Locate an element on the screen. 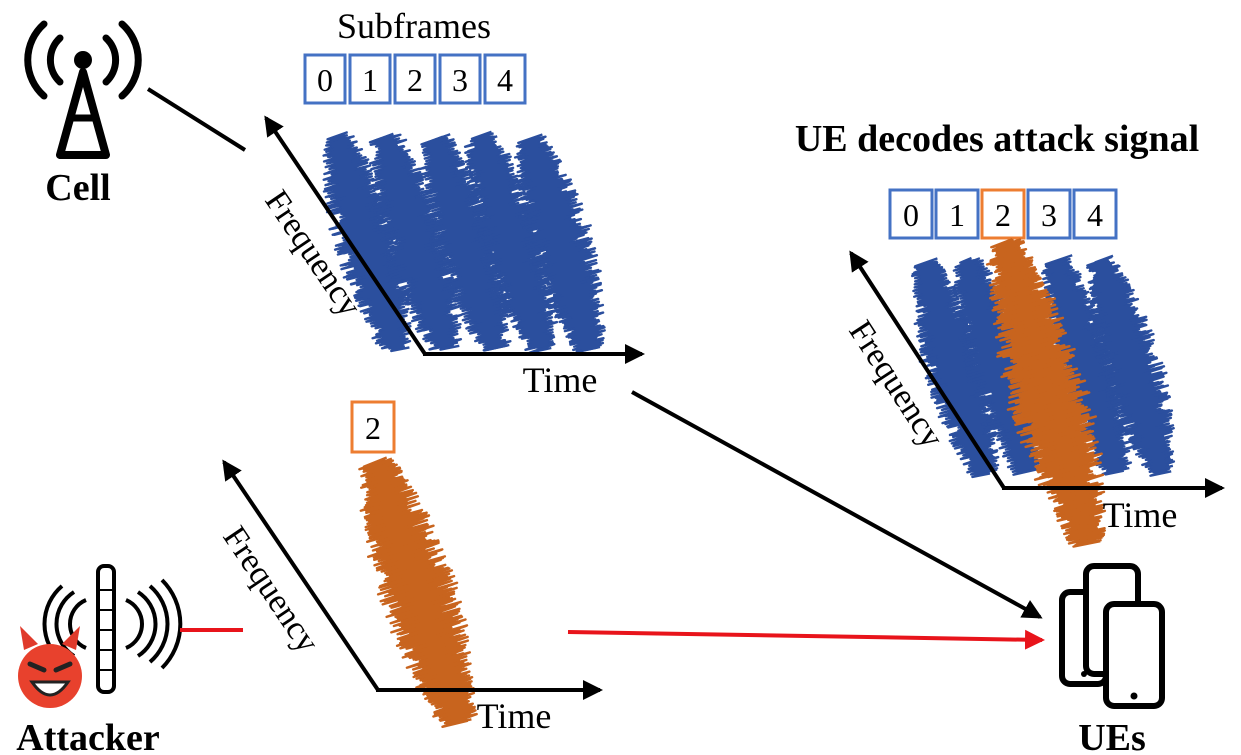 The width and height of the screenshot is (1241, 755). subframe-label-2: 2 is located at coordinates (415, 80).